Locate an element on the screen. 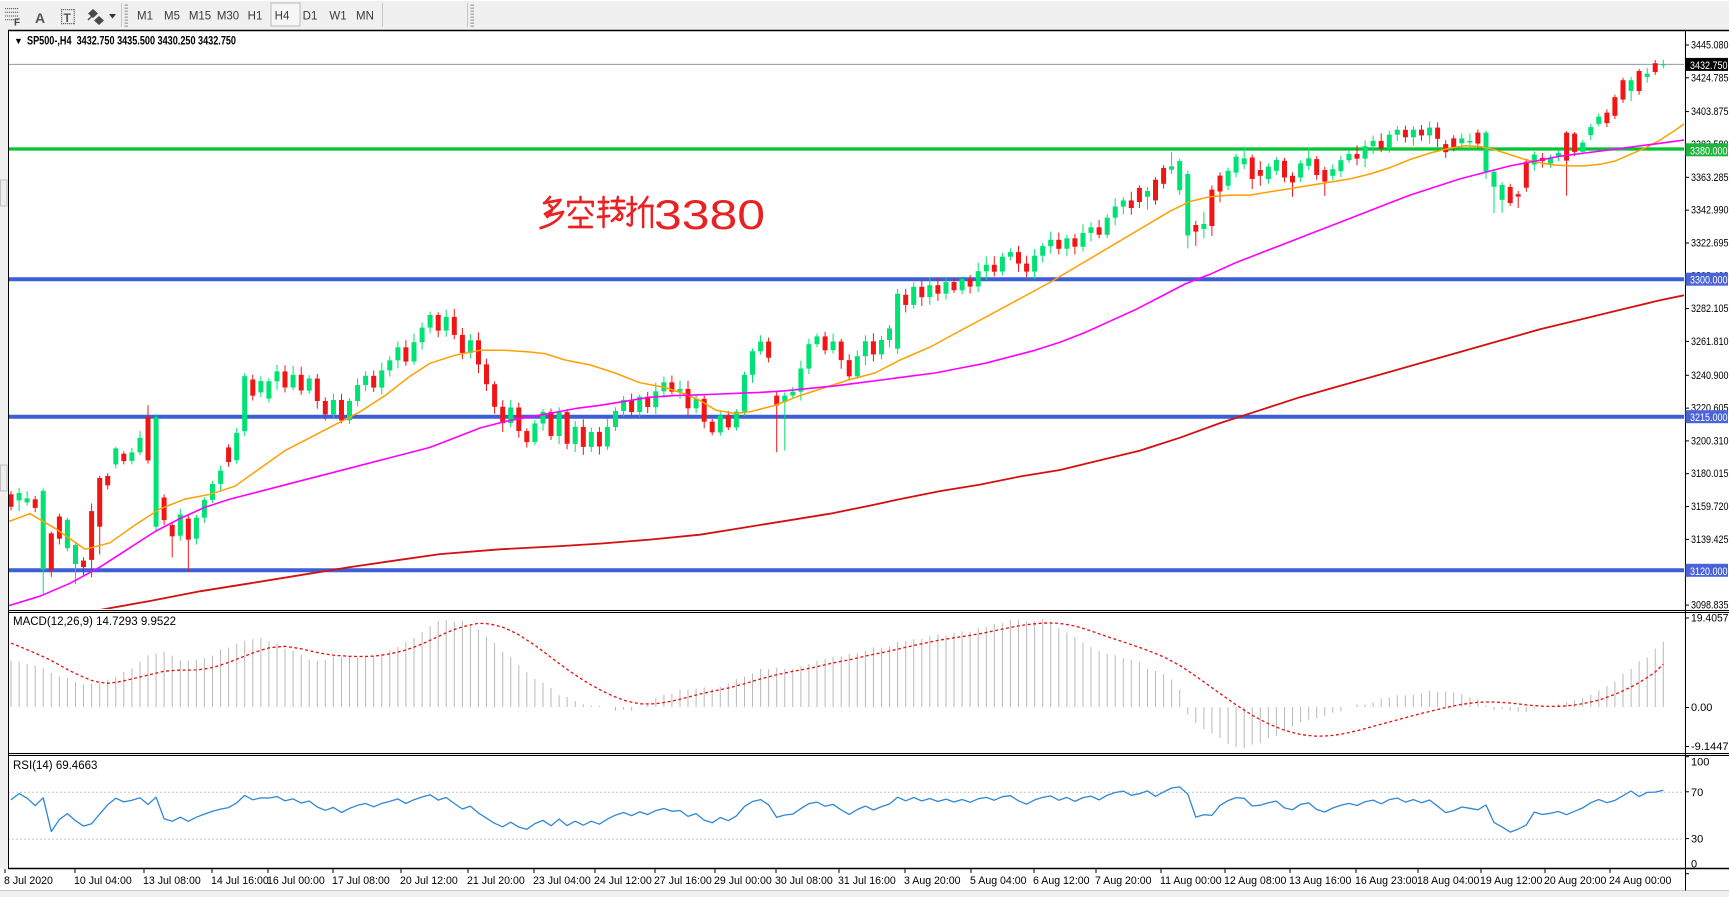  svg-text: H1 is located at coordinates (255, 17).